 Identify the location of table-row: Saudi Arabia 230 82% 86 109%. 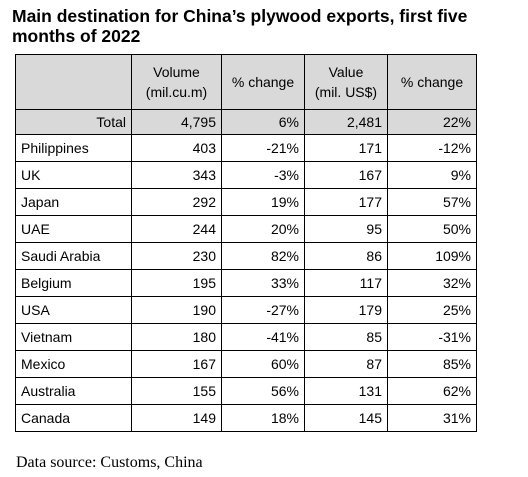
(246, 256).